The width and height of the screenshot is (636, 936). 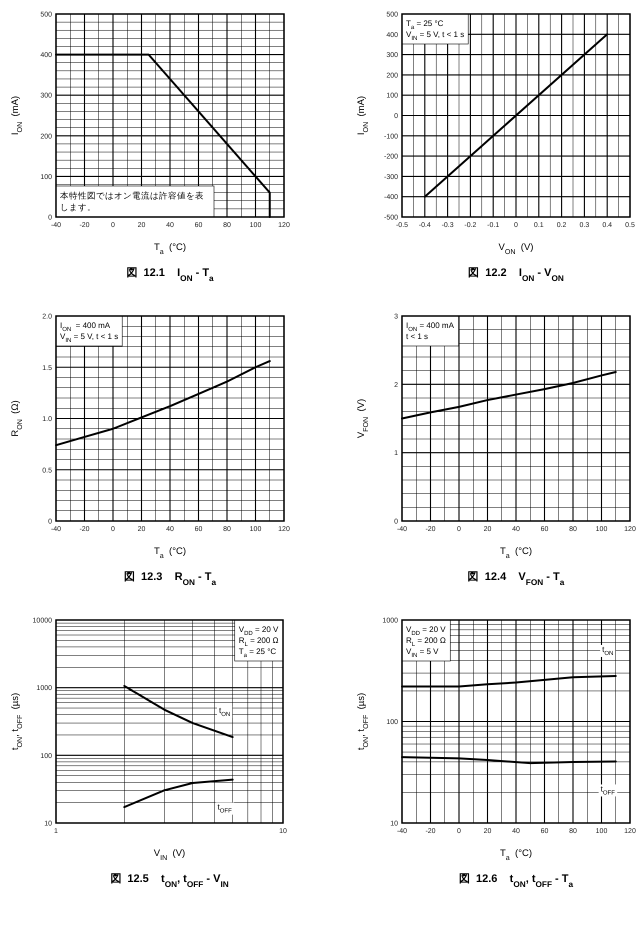 I want to click on annotation: 本特性図ではオン電流は許容値を表します。, so click(x=132, y=201).